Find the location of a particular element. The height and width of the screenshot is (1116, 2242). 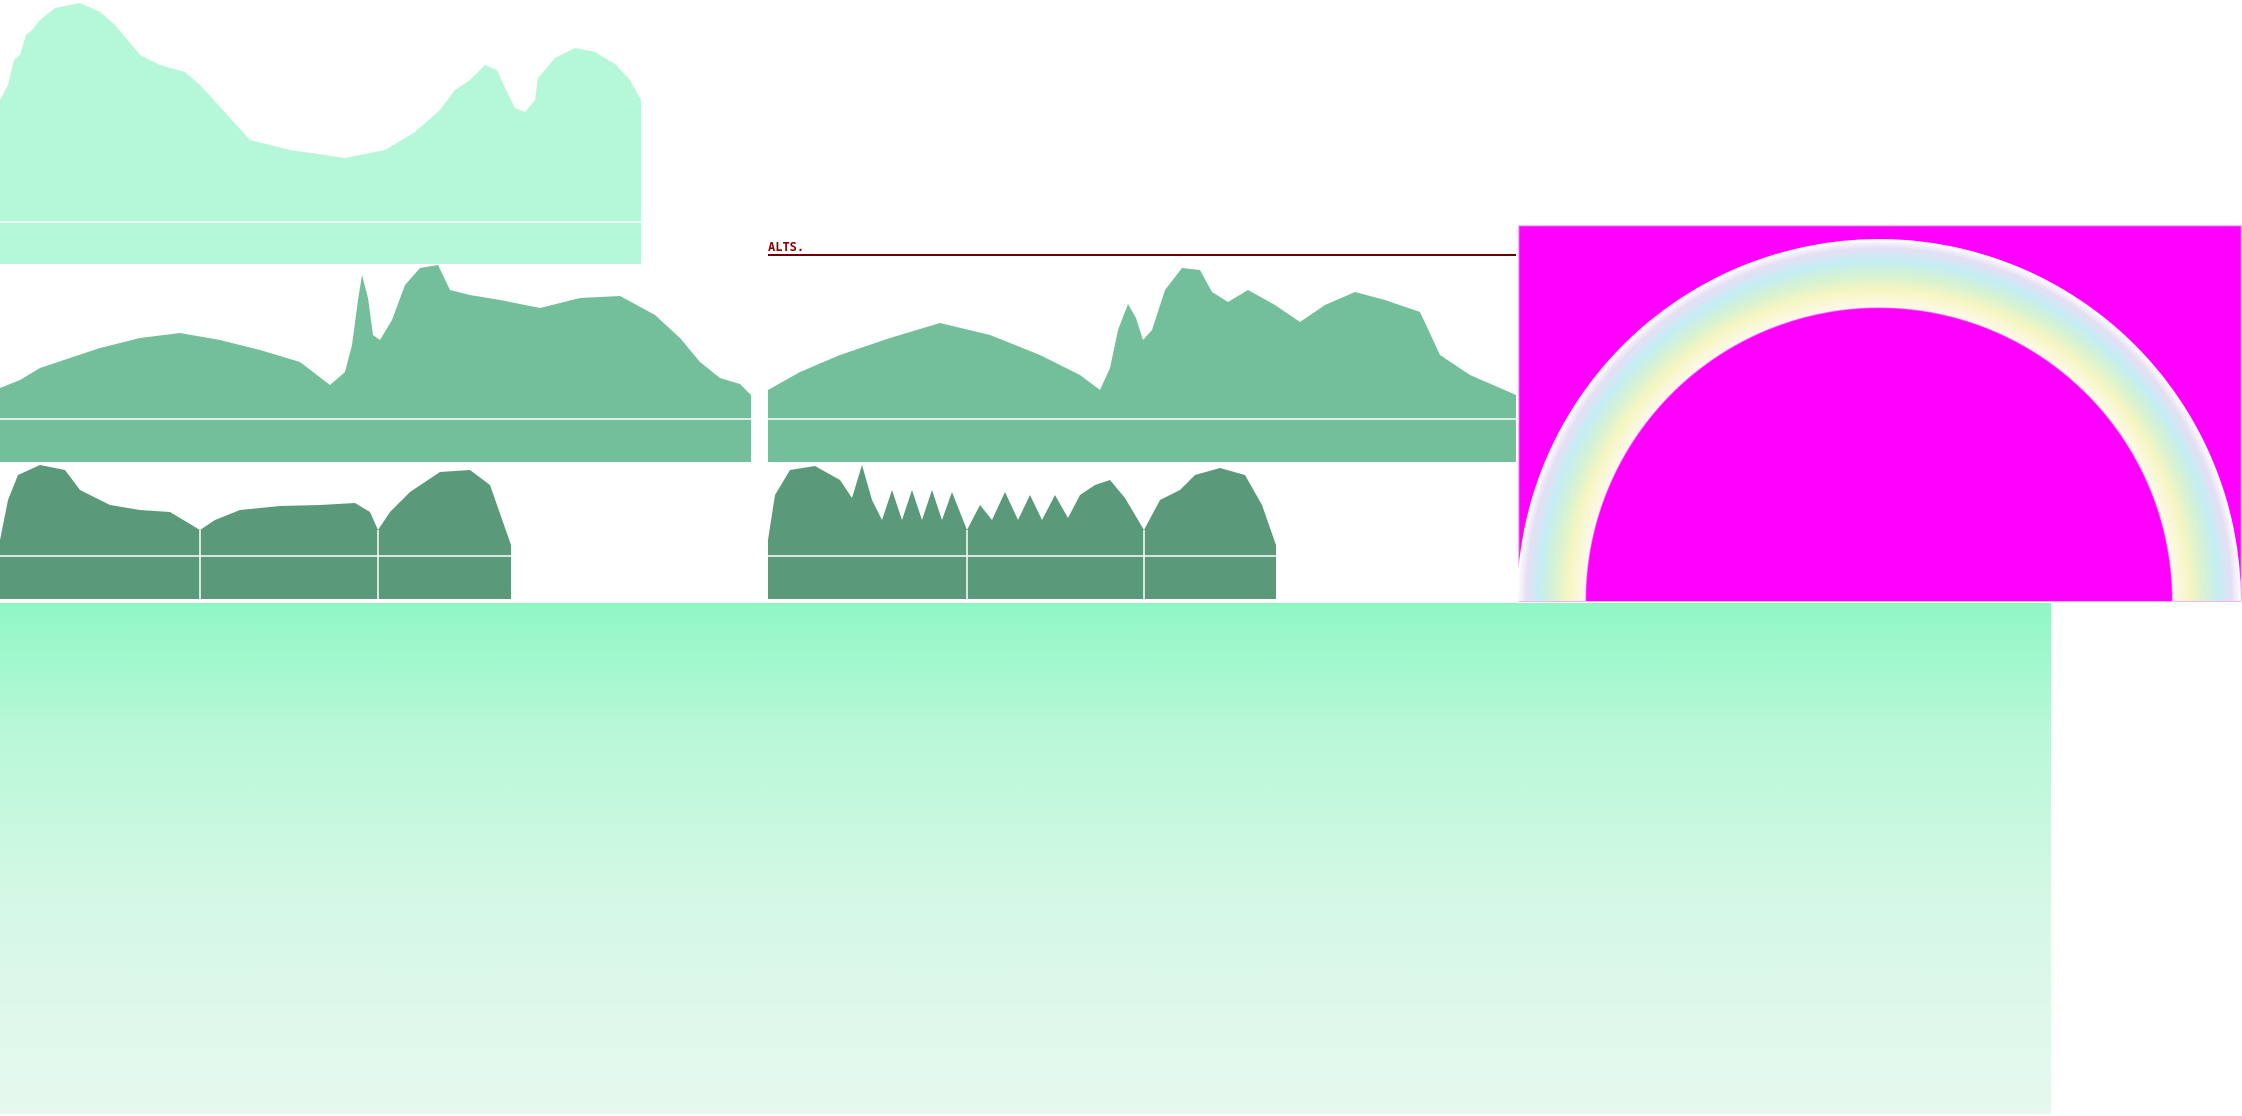

sheet-label: ALTS. is located at coordinates (786, 247).